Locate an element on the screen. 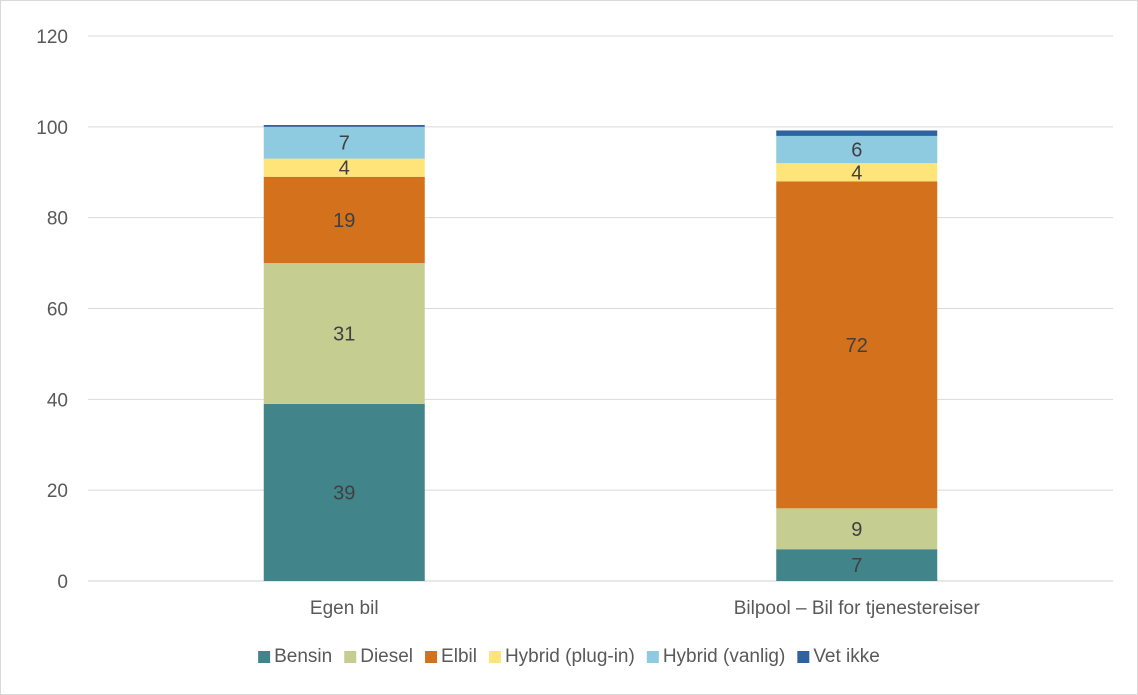 The height and width of the screenshot is (695, 1138). y-tick-label: 20 is located at coordinates (57, 491).